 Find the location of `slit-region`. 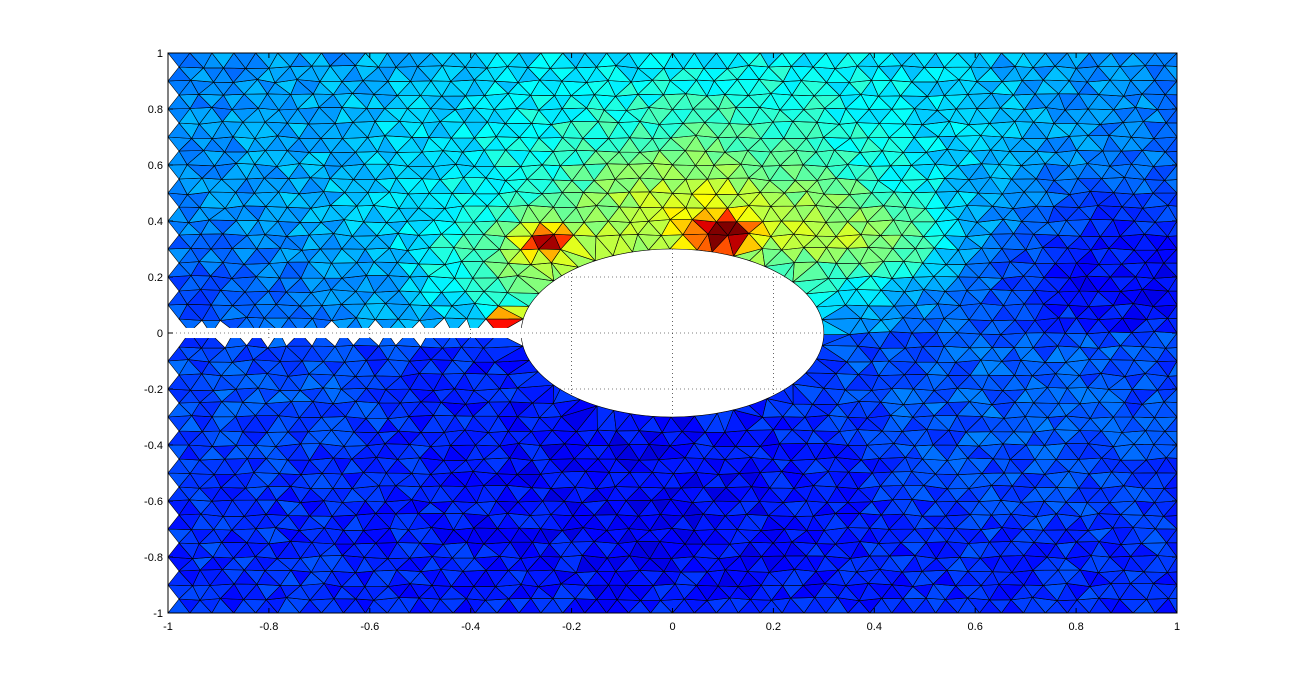

slit-region is located at coordinates (347, 333).